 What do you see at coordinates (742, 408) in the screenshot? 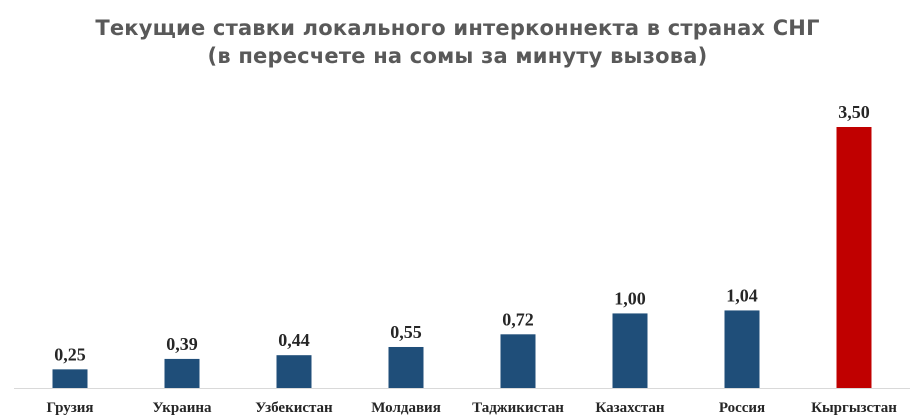
I see `x-tick-label-6: Россия` at bounding box center [742, 408].